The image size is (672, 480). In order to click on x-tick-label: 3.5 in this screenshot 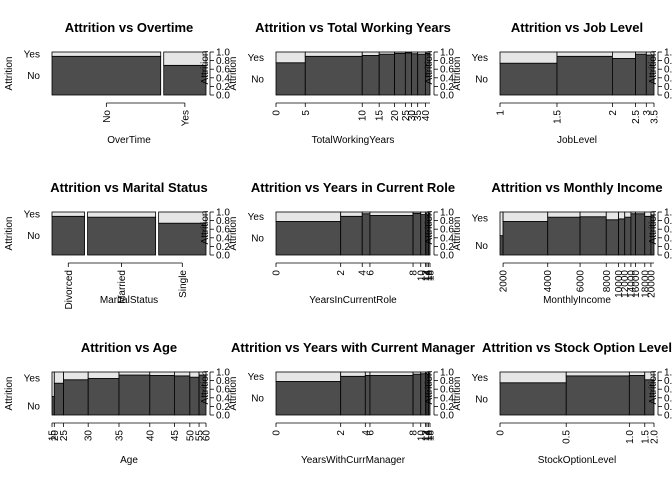, I will do `click(655, 117)`.